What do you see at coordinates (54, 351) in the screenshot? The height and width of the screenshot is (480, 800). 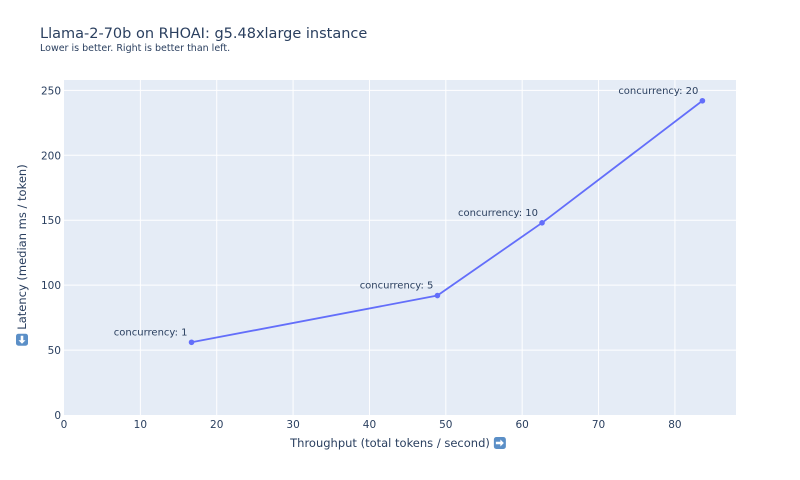 I see `y-tick-label: 50` at bounding box center [54, 351].